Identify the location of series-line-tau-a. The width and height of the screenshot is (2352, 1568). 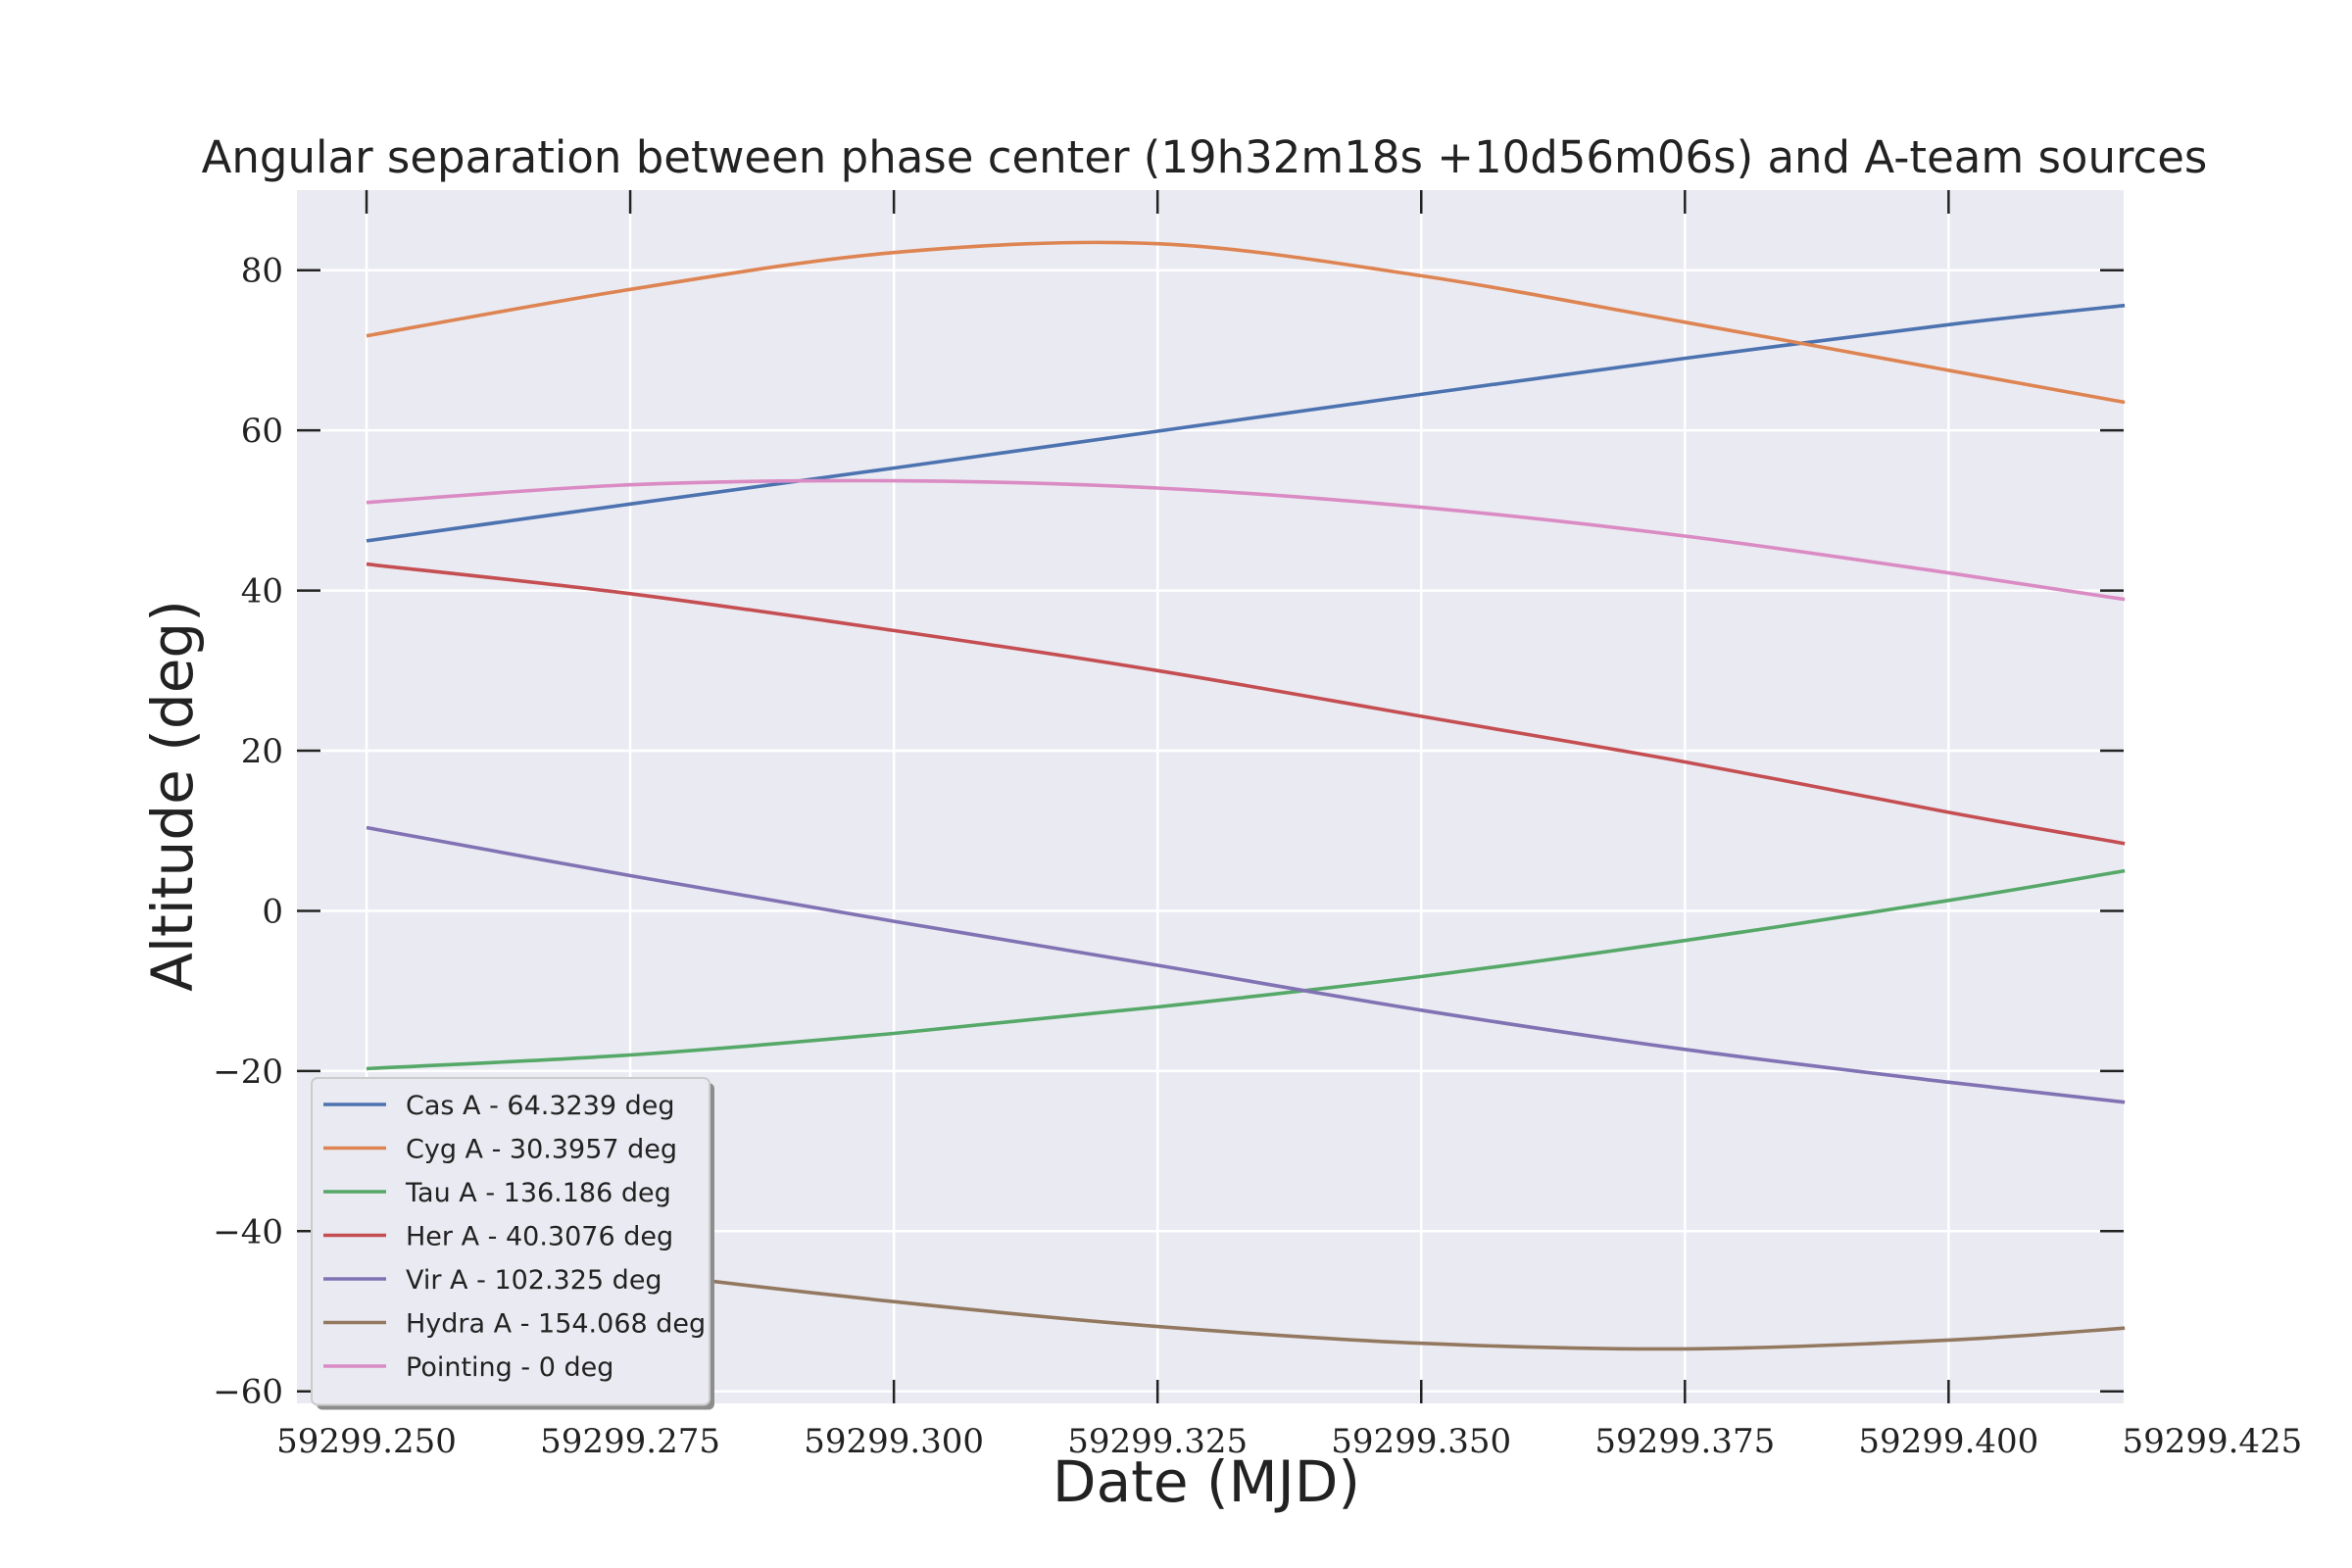
(1246, 969).